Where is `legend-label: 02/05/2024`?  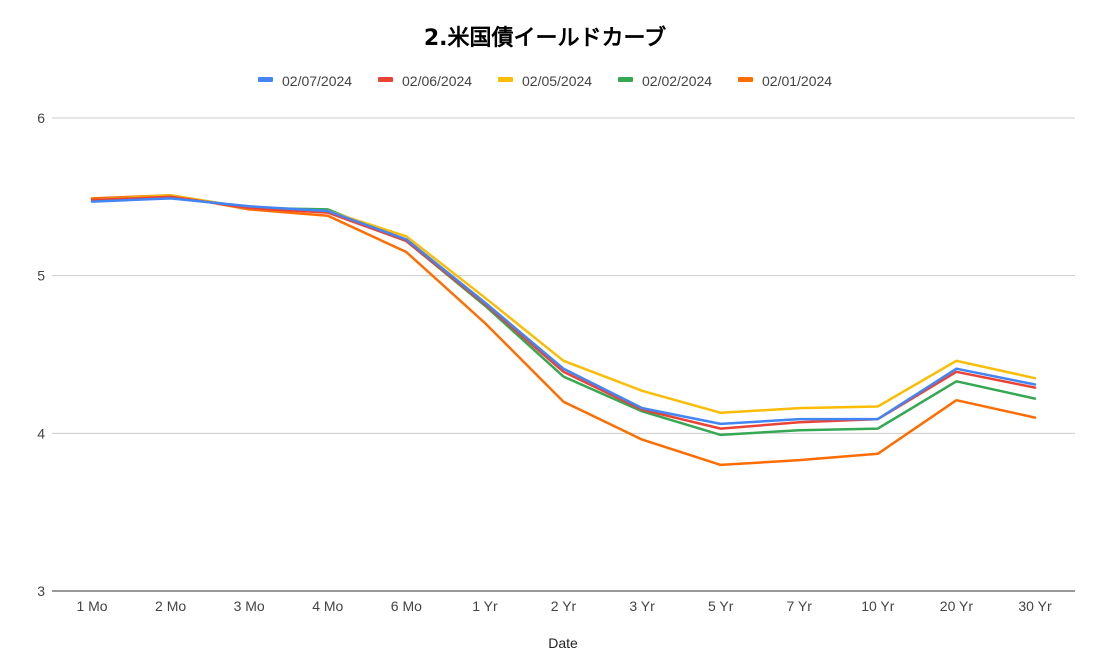
legend-label: 02/05/2024 is located at coordinates (557, 81).